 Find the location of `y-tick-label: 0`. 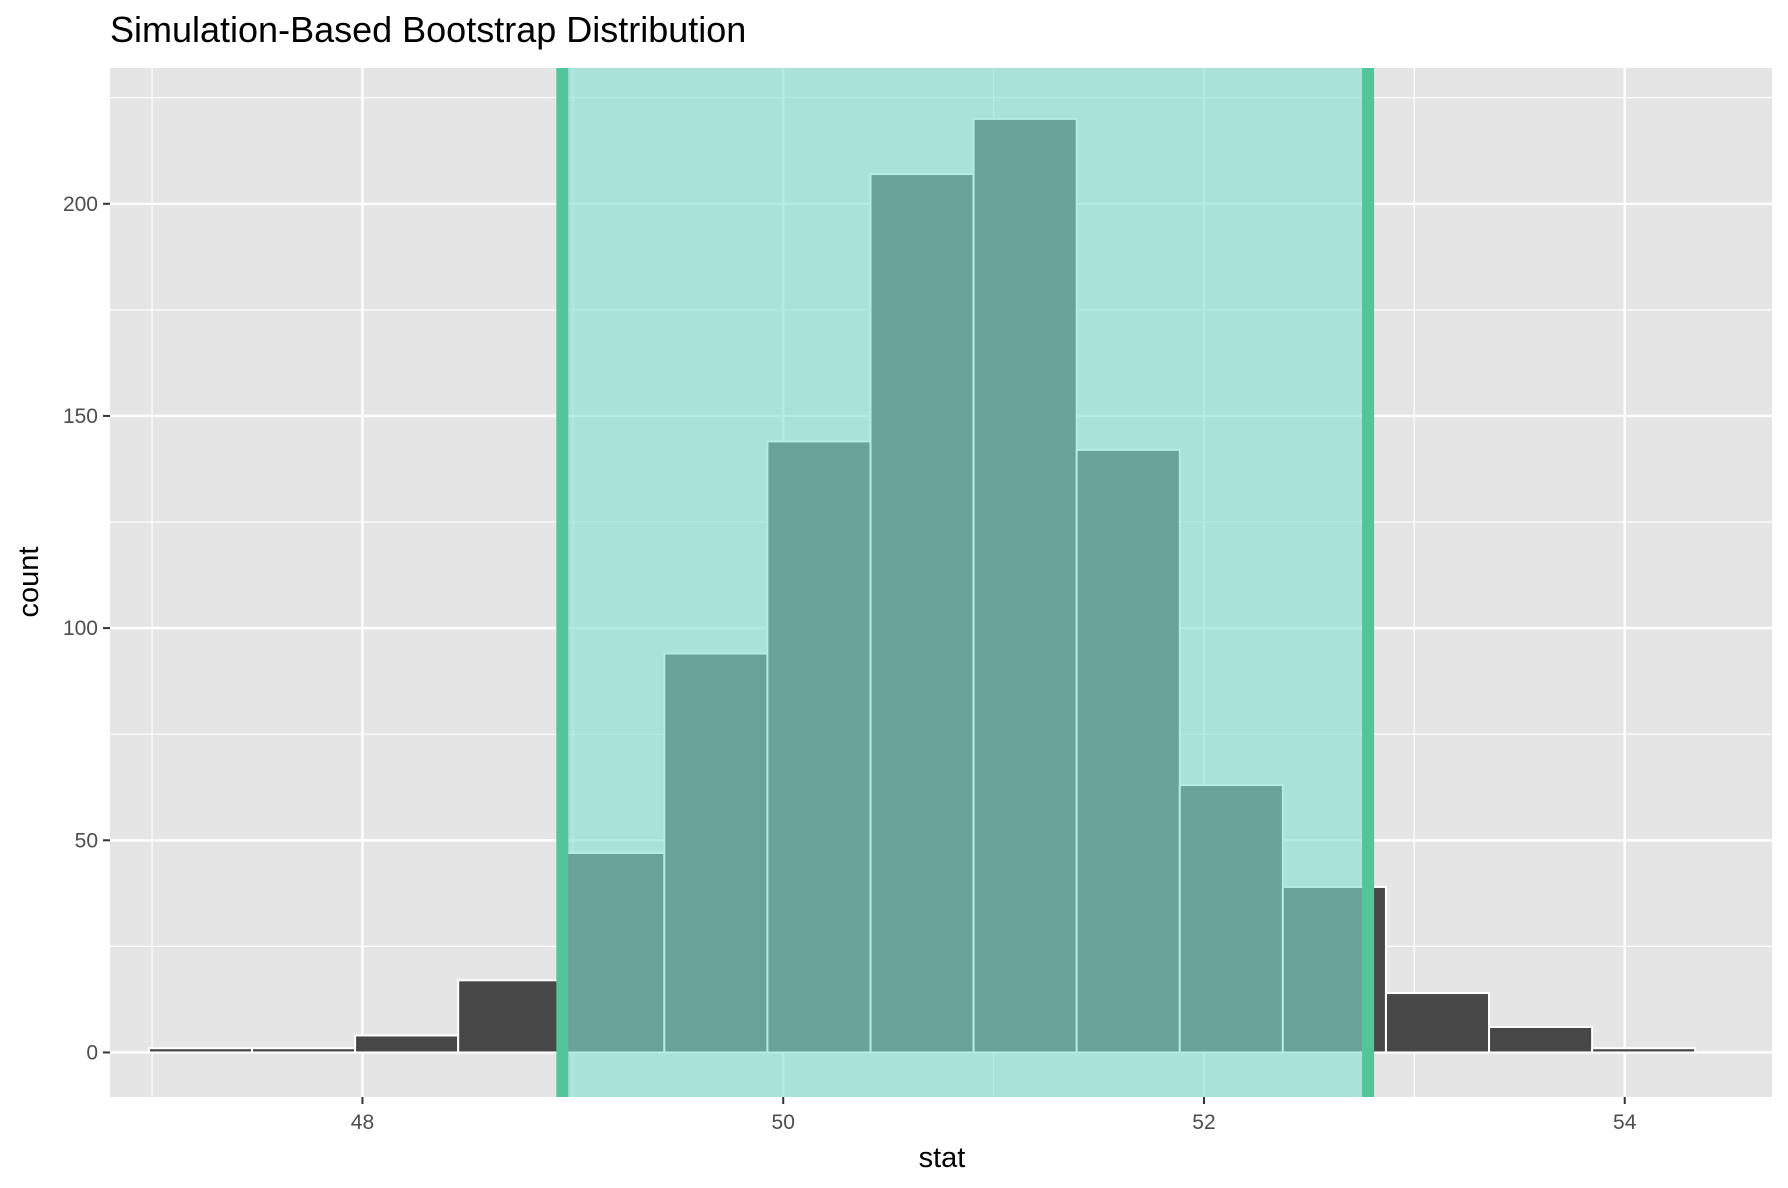

y-tick-label: 0 is located at coordinates (92, 1052).